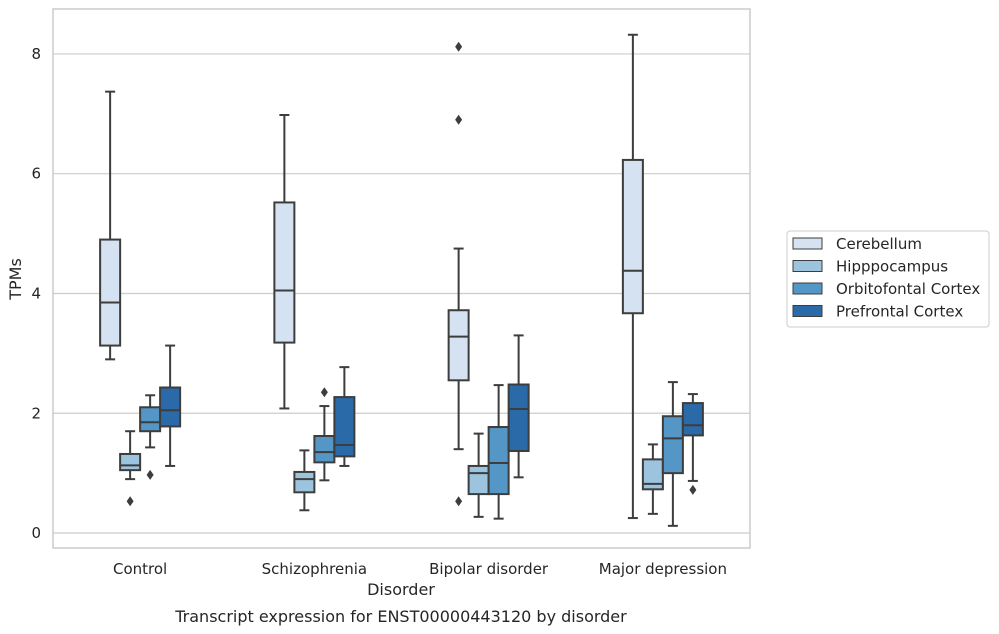  Describe the element at coordinates (140, 569) in the screenshot. I see `x-tick-label: Control` at that location.